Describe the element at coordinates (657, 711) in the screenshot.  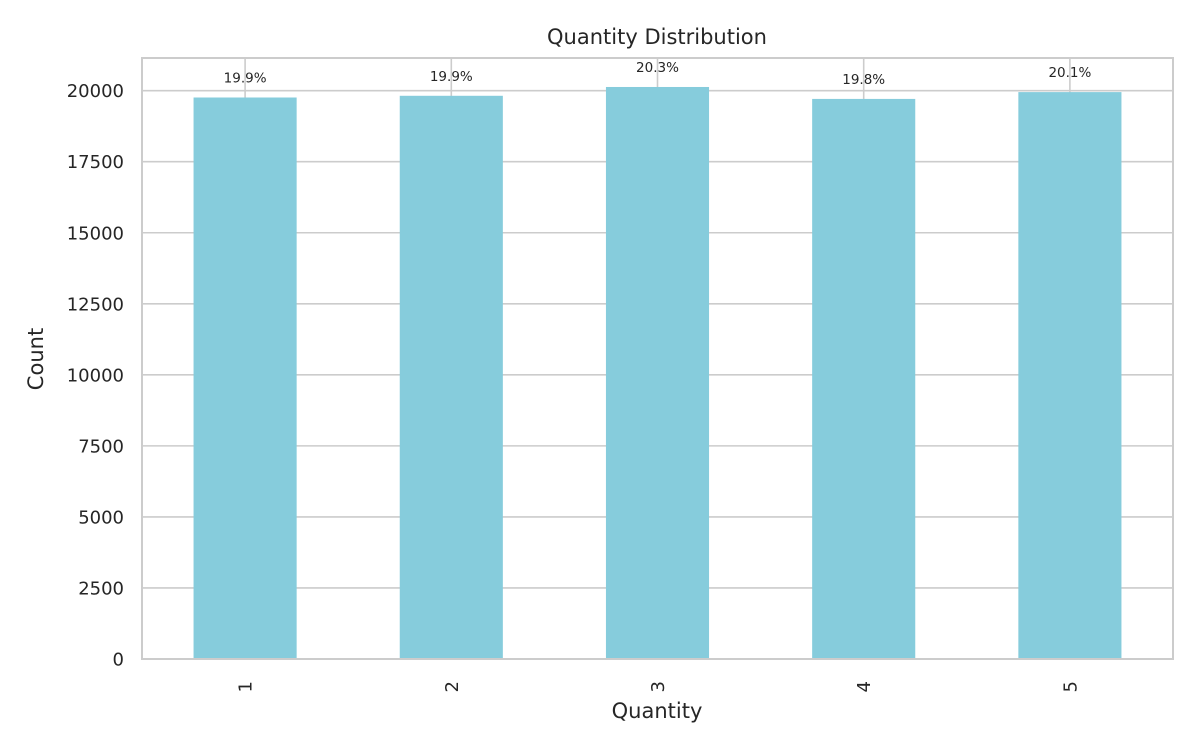
I see `x-axis-label: Quantity` at that location.